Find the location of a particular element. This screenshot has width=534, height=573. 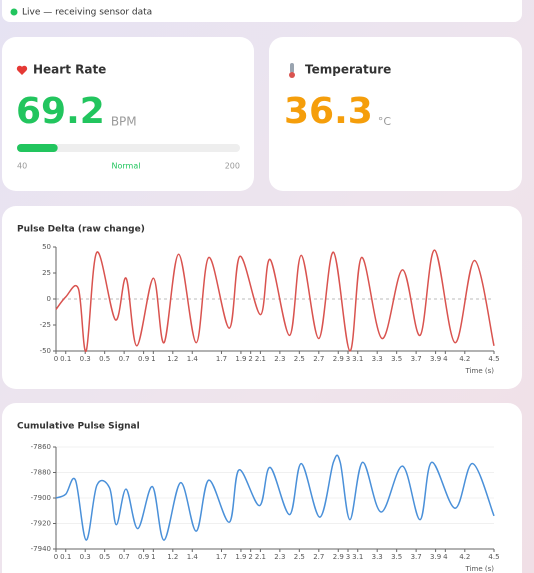

card-title: Heart Rate is located at coordinates (69, 70).